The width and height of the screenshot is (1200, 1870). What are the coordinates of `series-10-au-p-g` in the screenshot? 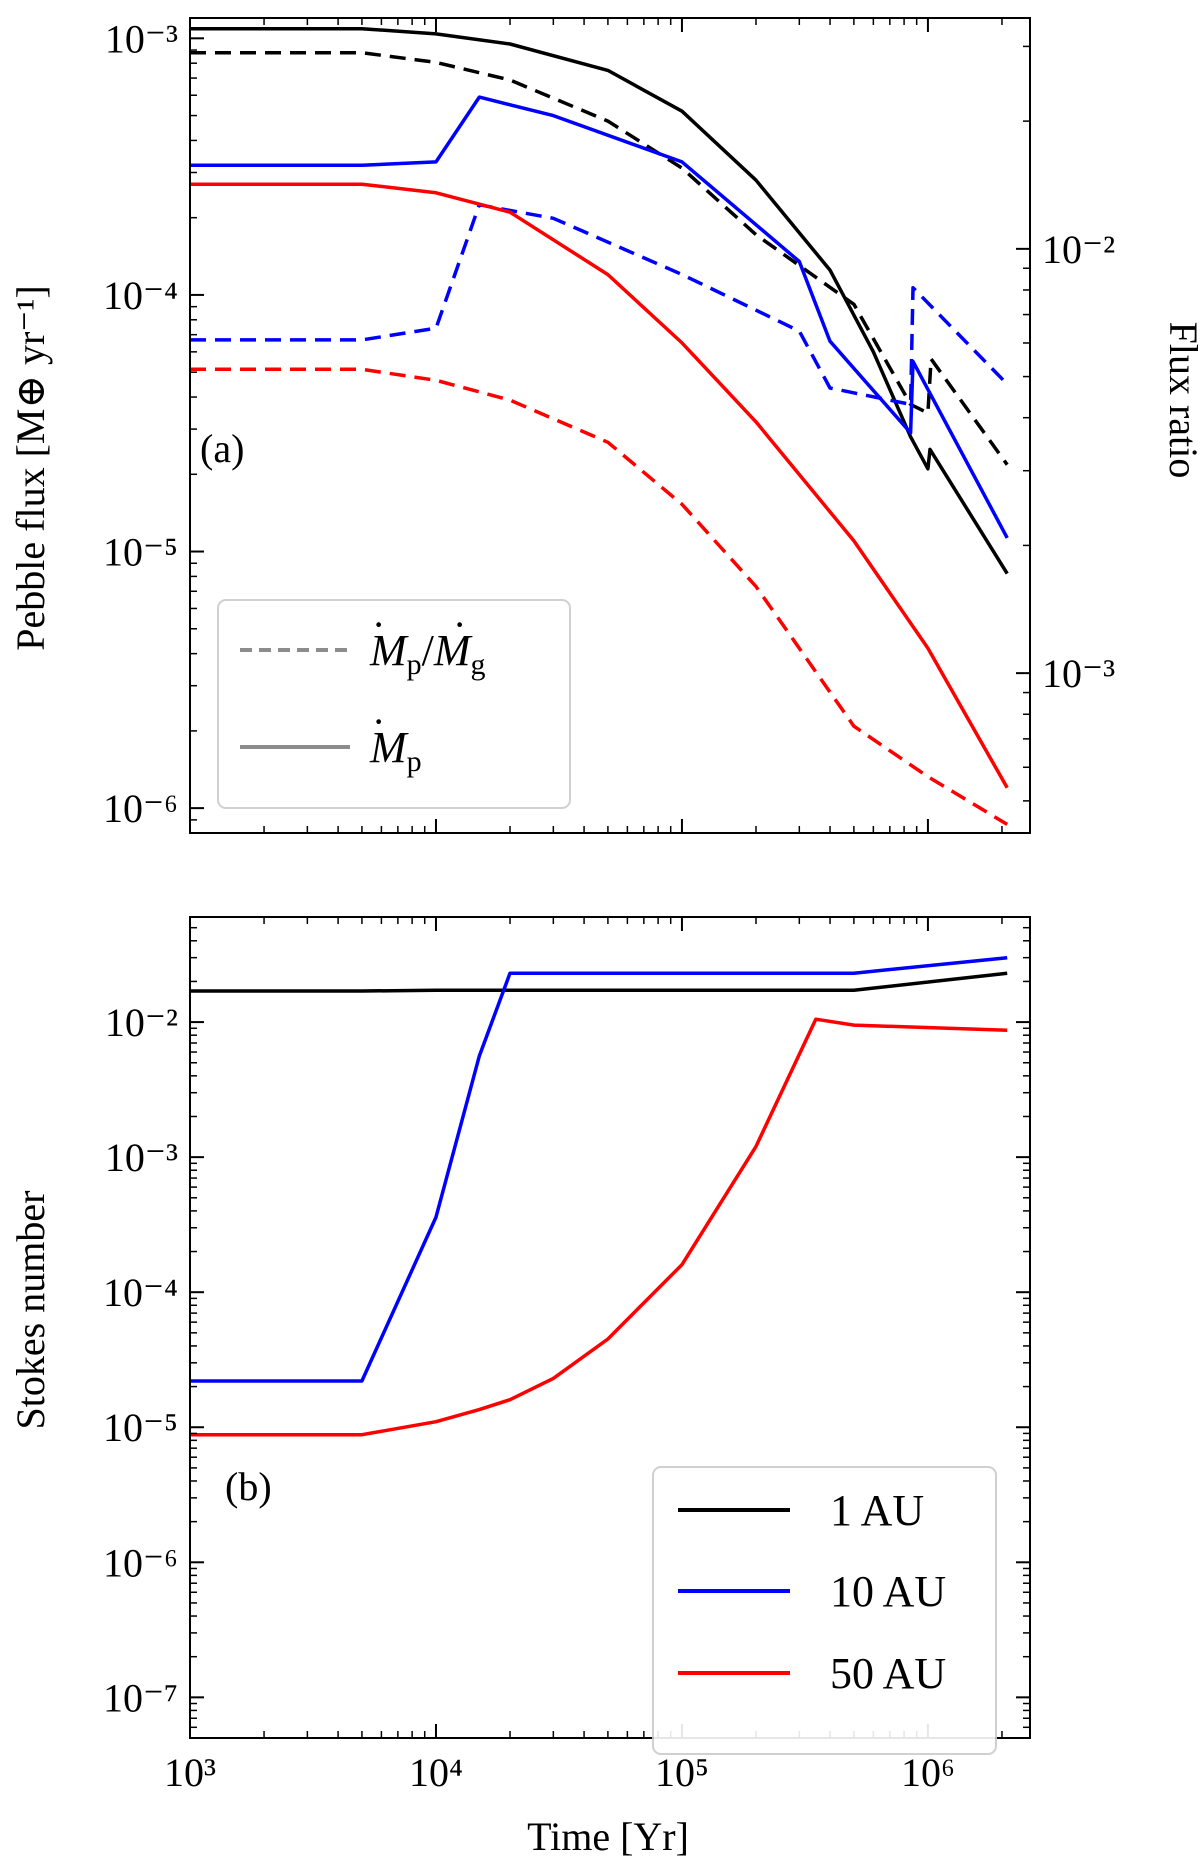 It's located at (599, 305).